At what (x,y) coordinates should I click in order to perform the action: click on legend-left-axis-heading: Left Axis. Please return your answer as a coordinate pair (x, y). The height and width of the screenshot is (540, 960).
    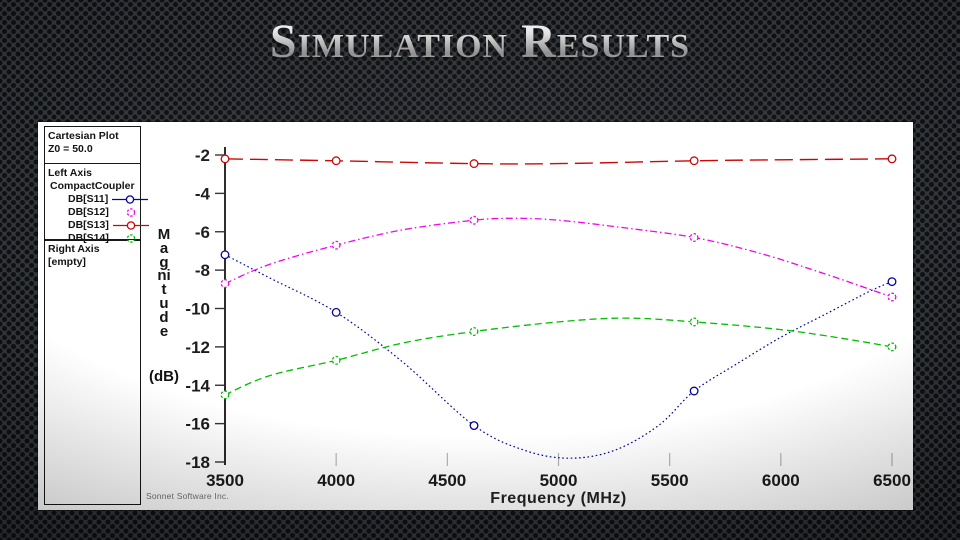
    Looking at the image, I should click on (70, 172).